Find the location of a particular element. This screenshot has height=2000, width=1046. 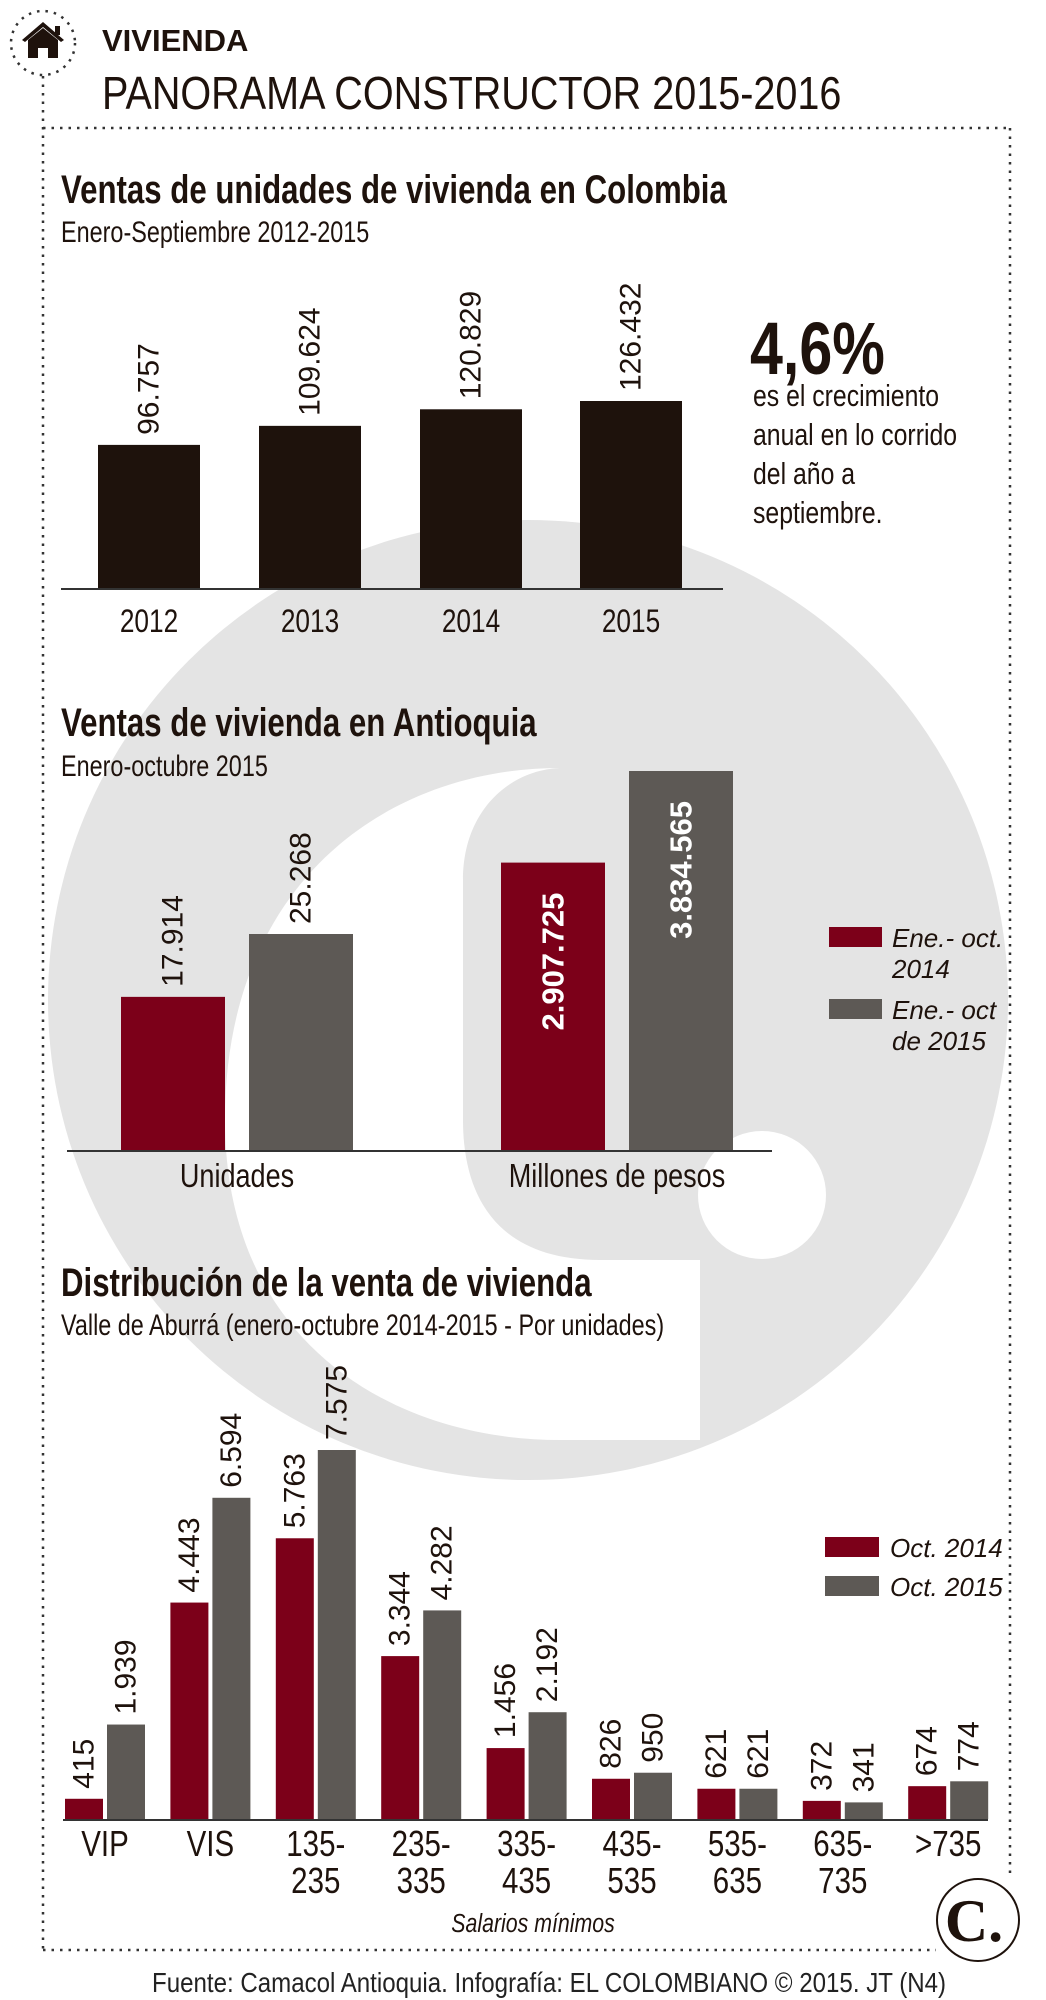

home-icon-ring is located at coordinates (43, 43).